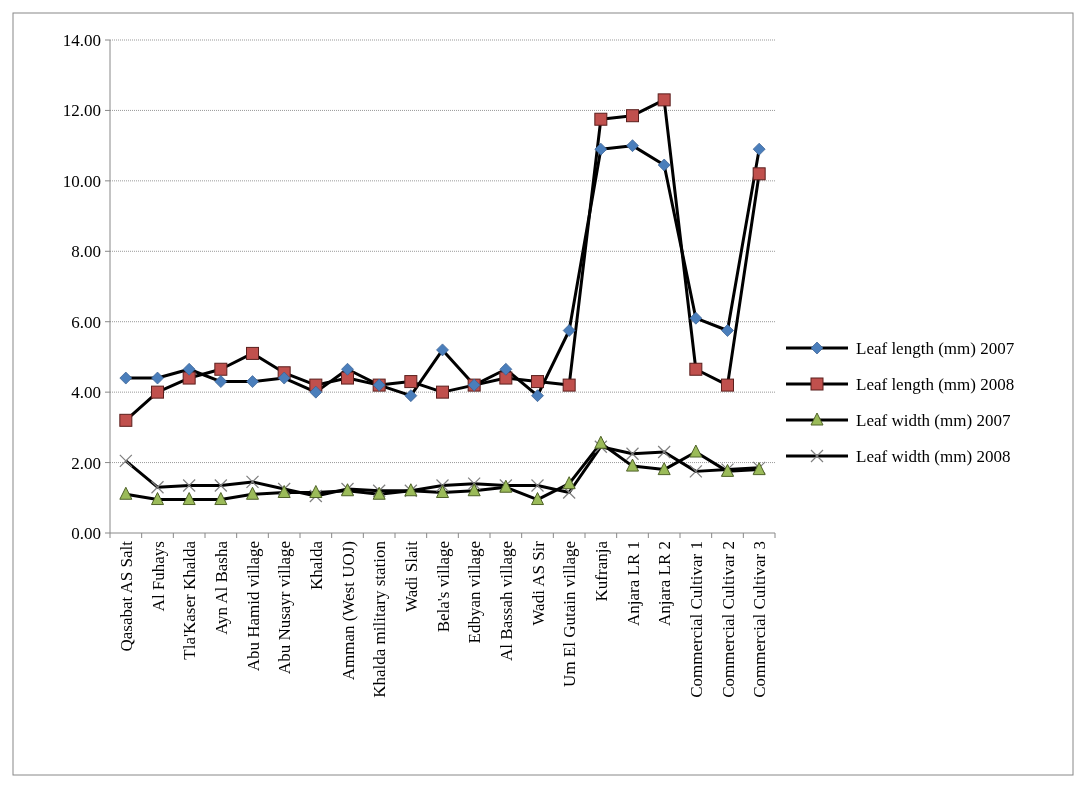 This screenshot has height=789, width=1085. What do you see at coordinates (316, 565) in the screenshot?
I see `x-tick-label: Khalda` at bounding box center [316, 565].